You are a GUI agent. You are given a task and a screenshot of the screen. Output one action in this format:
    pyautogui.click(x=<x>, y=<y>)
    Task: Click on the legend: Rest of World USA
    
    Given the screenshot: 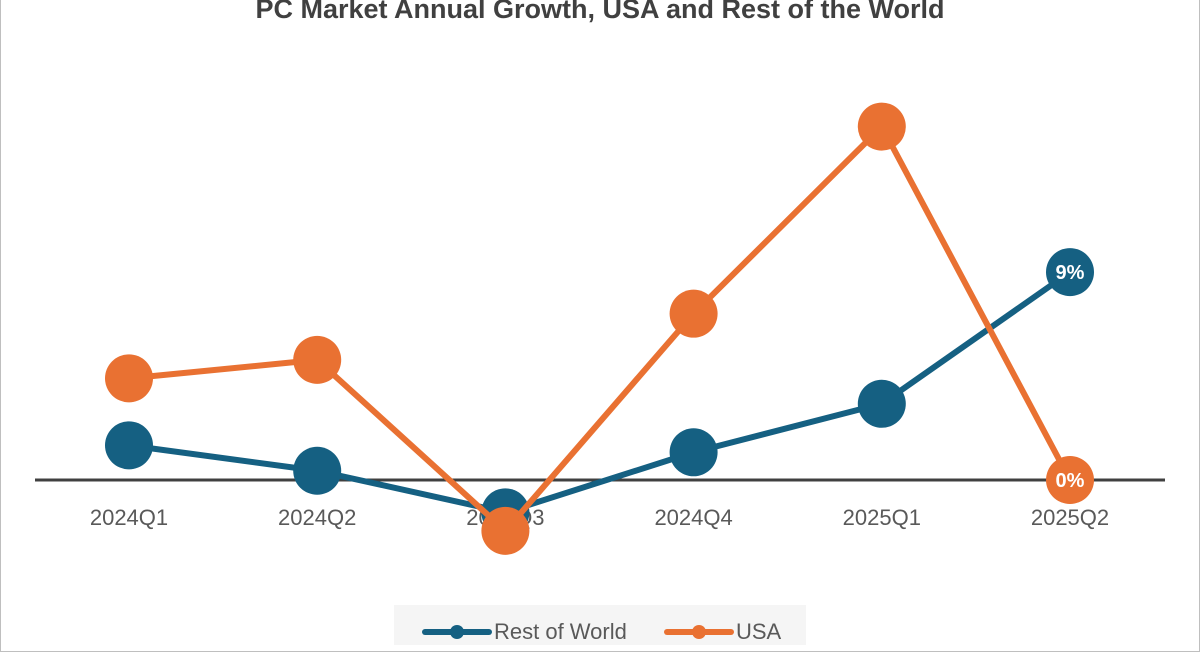 What is the action you would take?
    pyautogui.click(x=600, y=625)
    